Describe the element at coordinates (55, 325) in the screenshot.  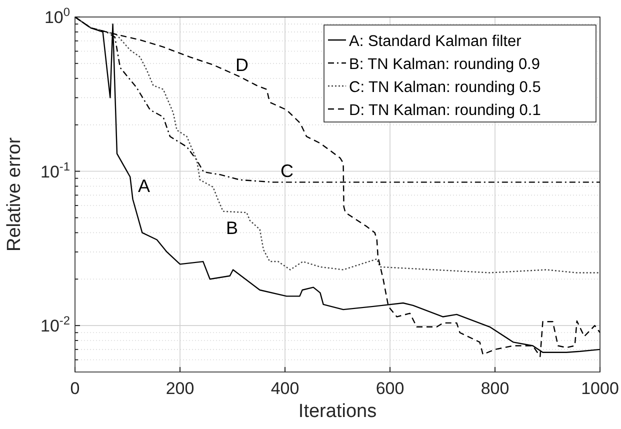
I see `y-tick-label: 10$^{-2}$` at that location.